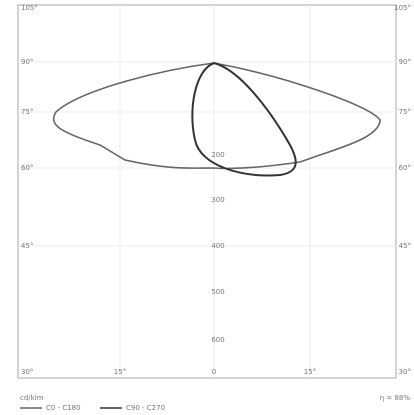 The image size is (414, 415). Describe the element at coordinates (145, 408) in the screenshot. I see `legend-entry: C90 - C270` at that location.